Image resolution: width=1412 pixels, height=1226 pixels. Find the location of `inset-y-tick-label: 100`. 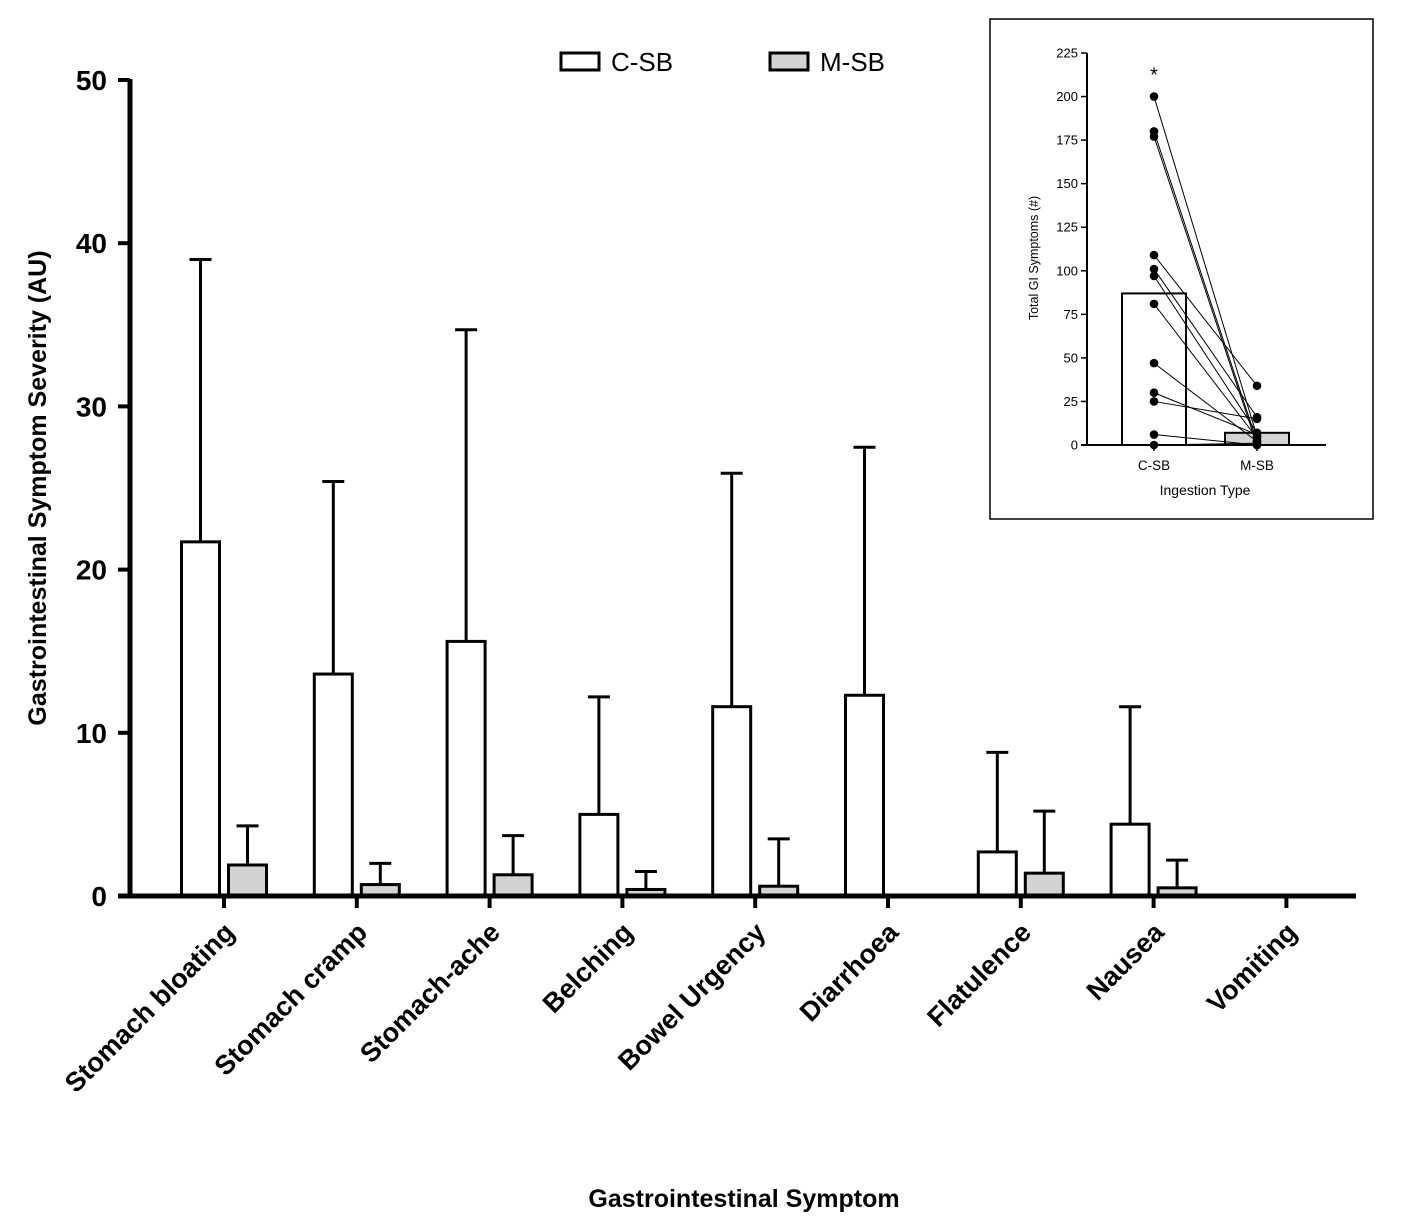

inset-y-tick-label: 100 is located at coordinates (1067, 270).